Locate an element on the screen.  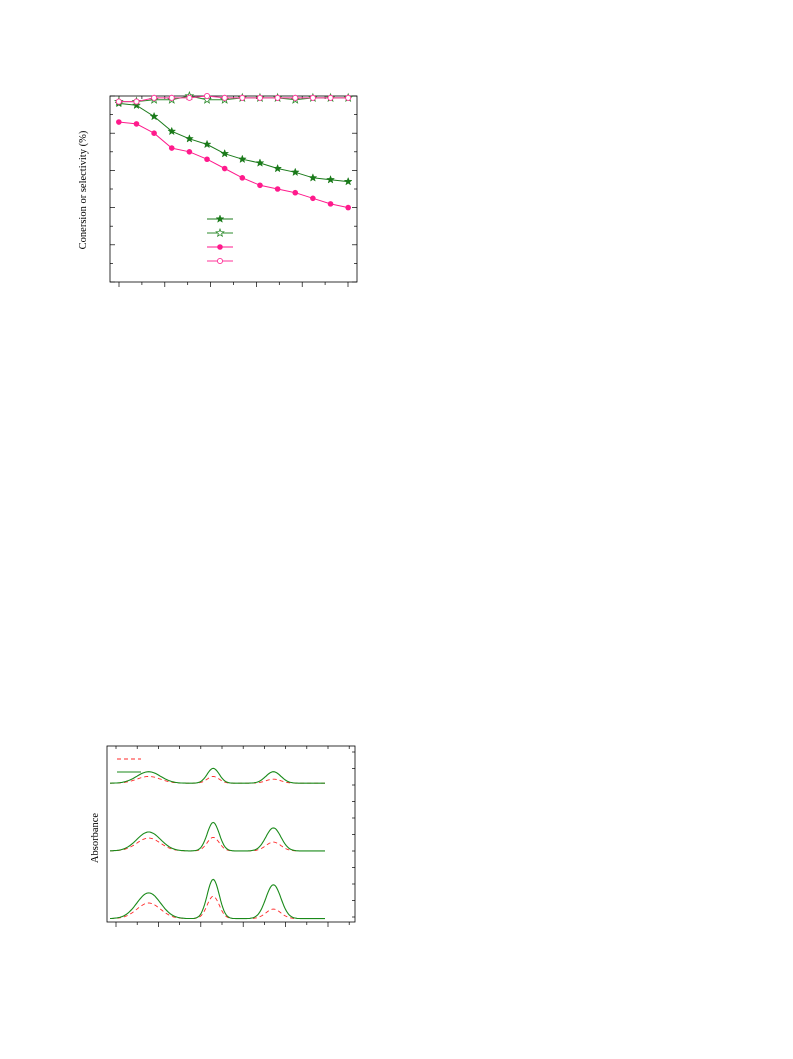
spectra-layer is located at coordinates (217, 843).